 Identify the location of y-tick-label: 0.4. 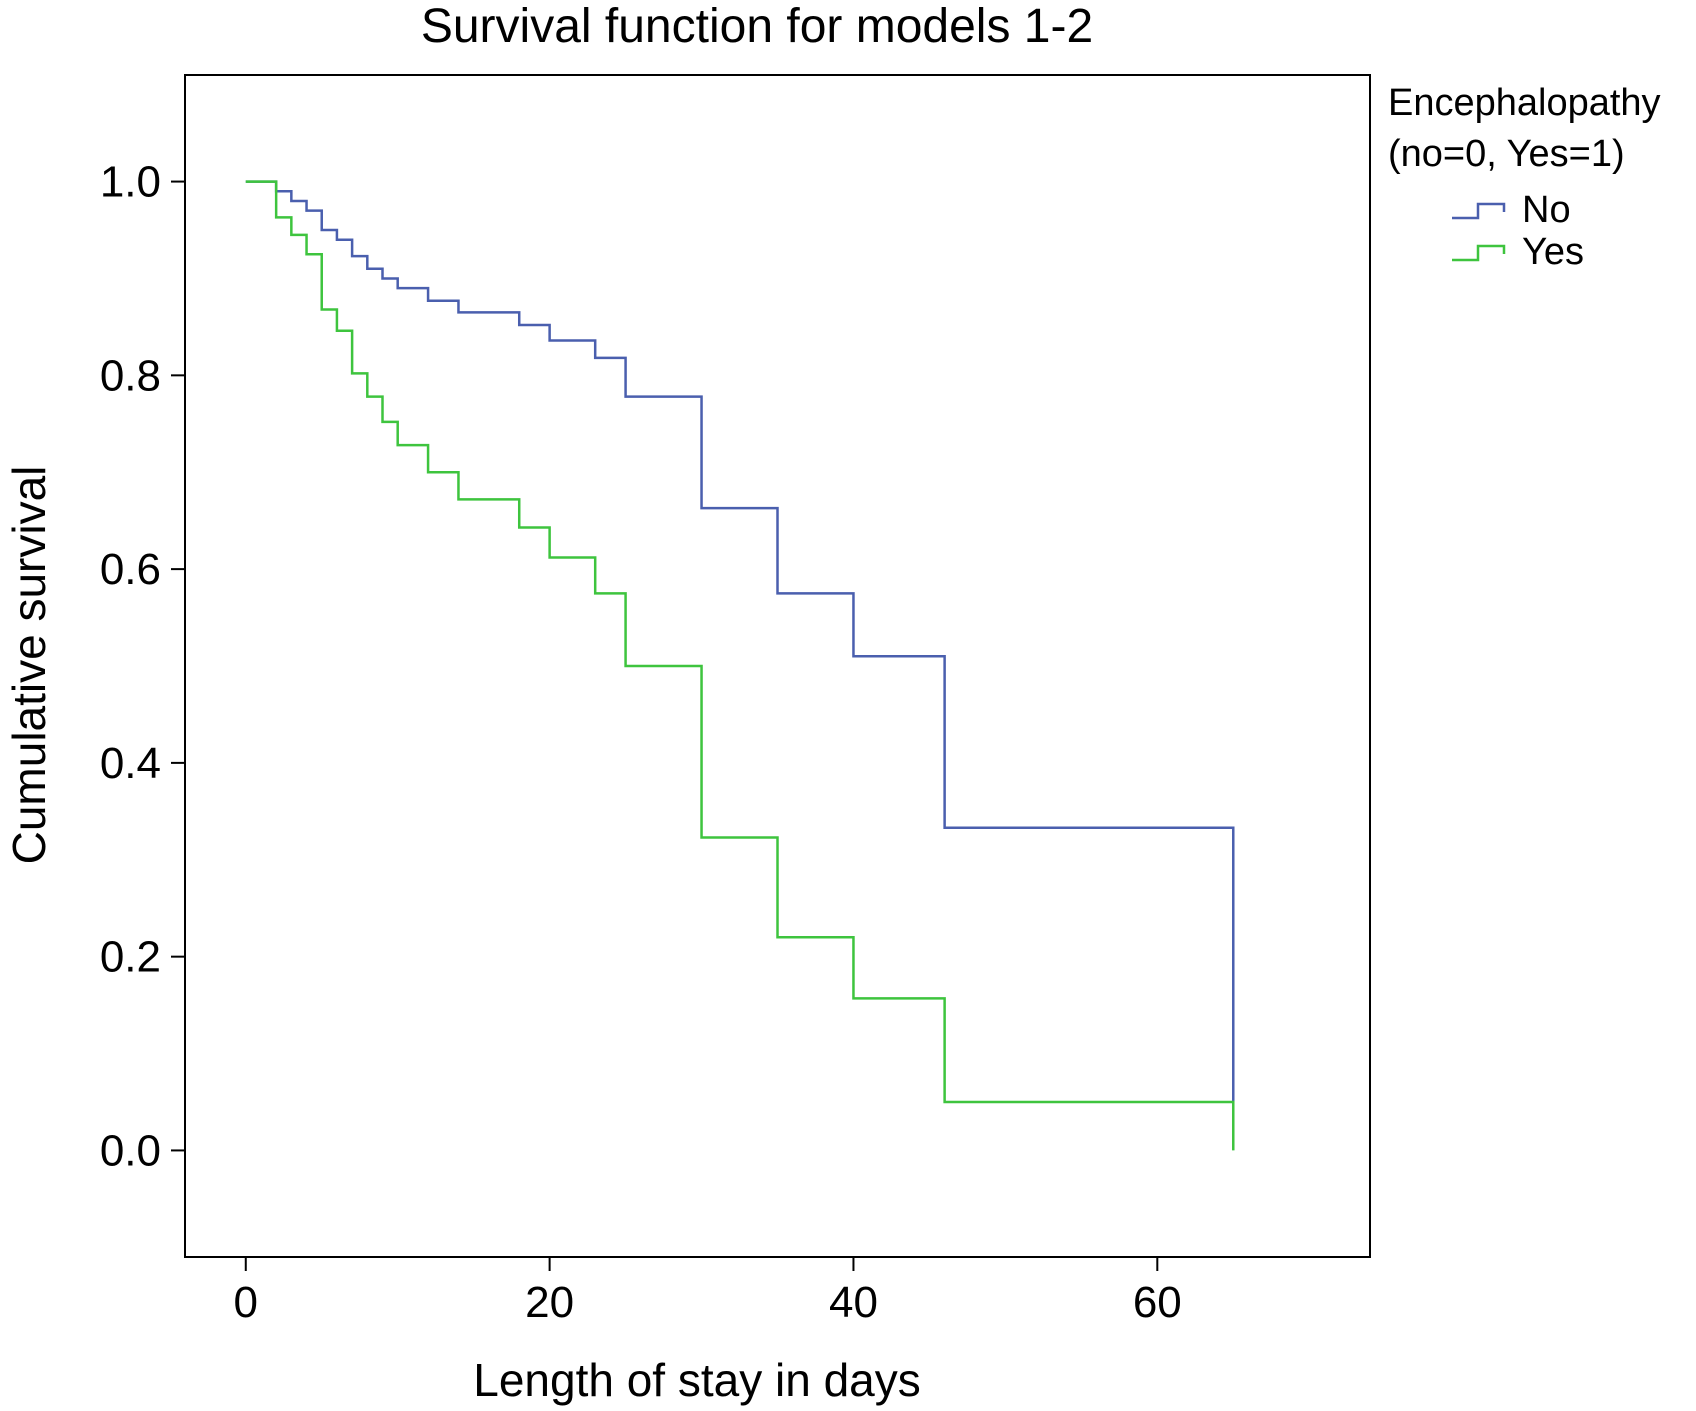
(130, 763).